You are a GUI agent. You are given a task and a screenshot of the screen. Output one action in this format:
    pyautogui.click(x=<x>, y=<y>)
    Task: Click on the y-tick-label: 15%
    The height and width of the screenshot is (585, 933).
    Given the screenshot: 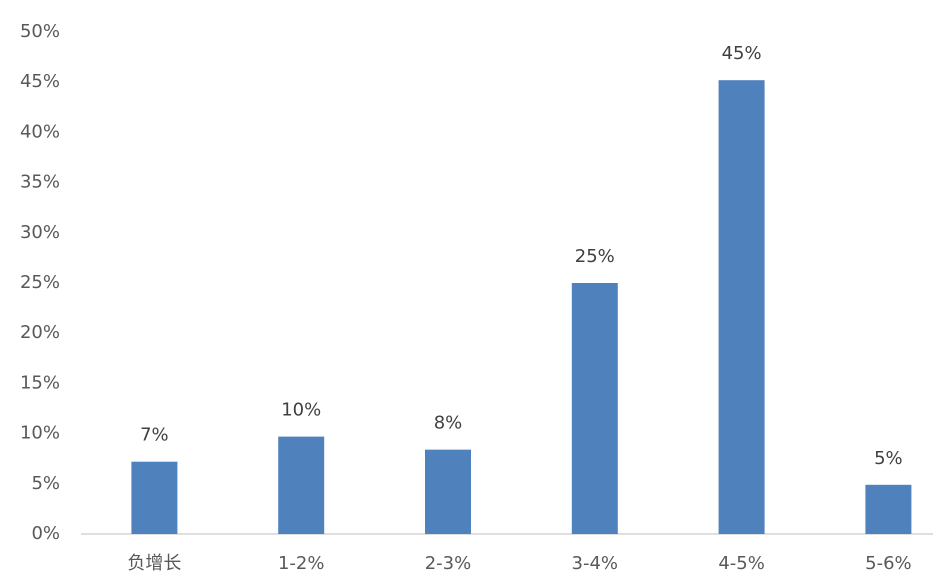 What is the action you would take?
    pyautogui.click(x=40, y=382)
    